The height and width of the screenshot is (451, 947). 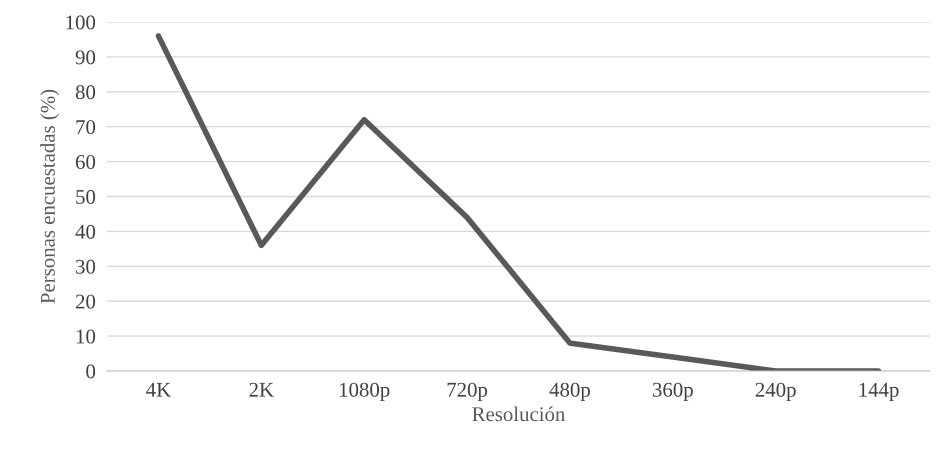 What do you see at coordinates (86, 301) in the screenshot?
I see `y-tick-label: 20` at bounding box center [86, 301].